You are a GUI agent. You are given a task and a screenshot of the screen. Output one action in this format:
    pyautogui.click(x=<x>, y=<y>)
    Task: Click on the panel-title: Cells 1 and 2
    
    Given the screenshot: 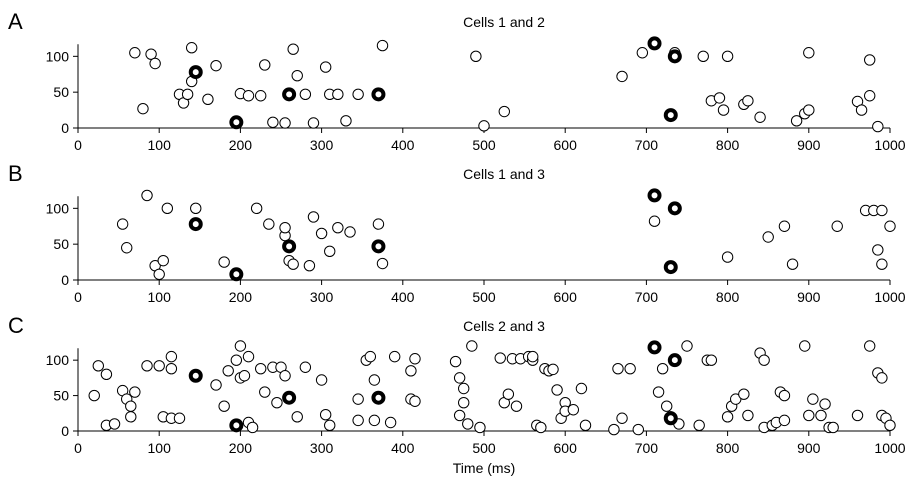 What is the action you would take?
    pyautogui.click(x=504, y=22)
    